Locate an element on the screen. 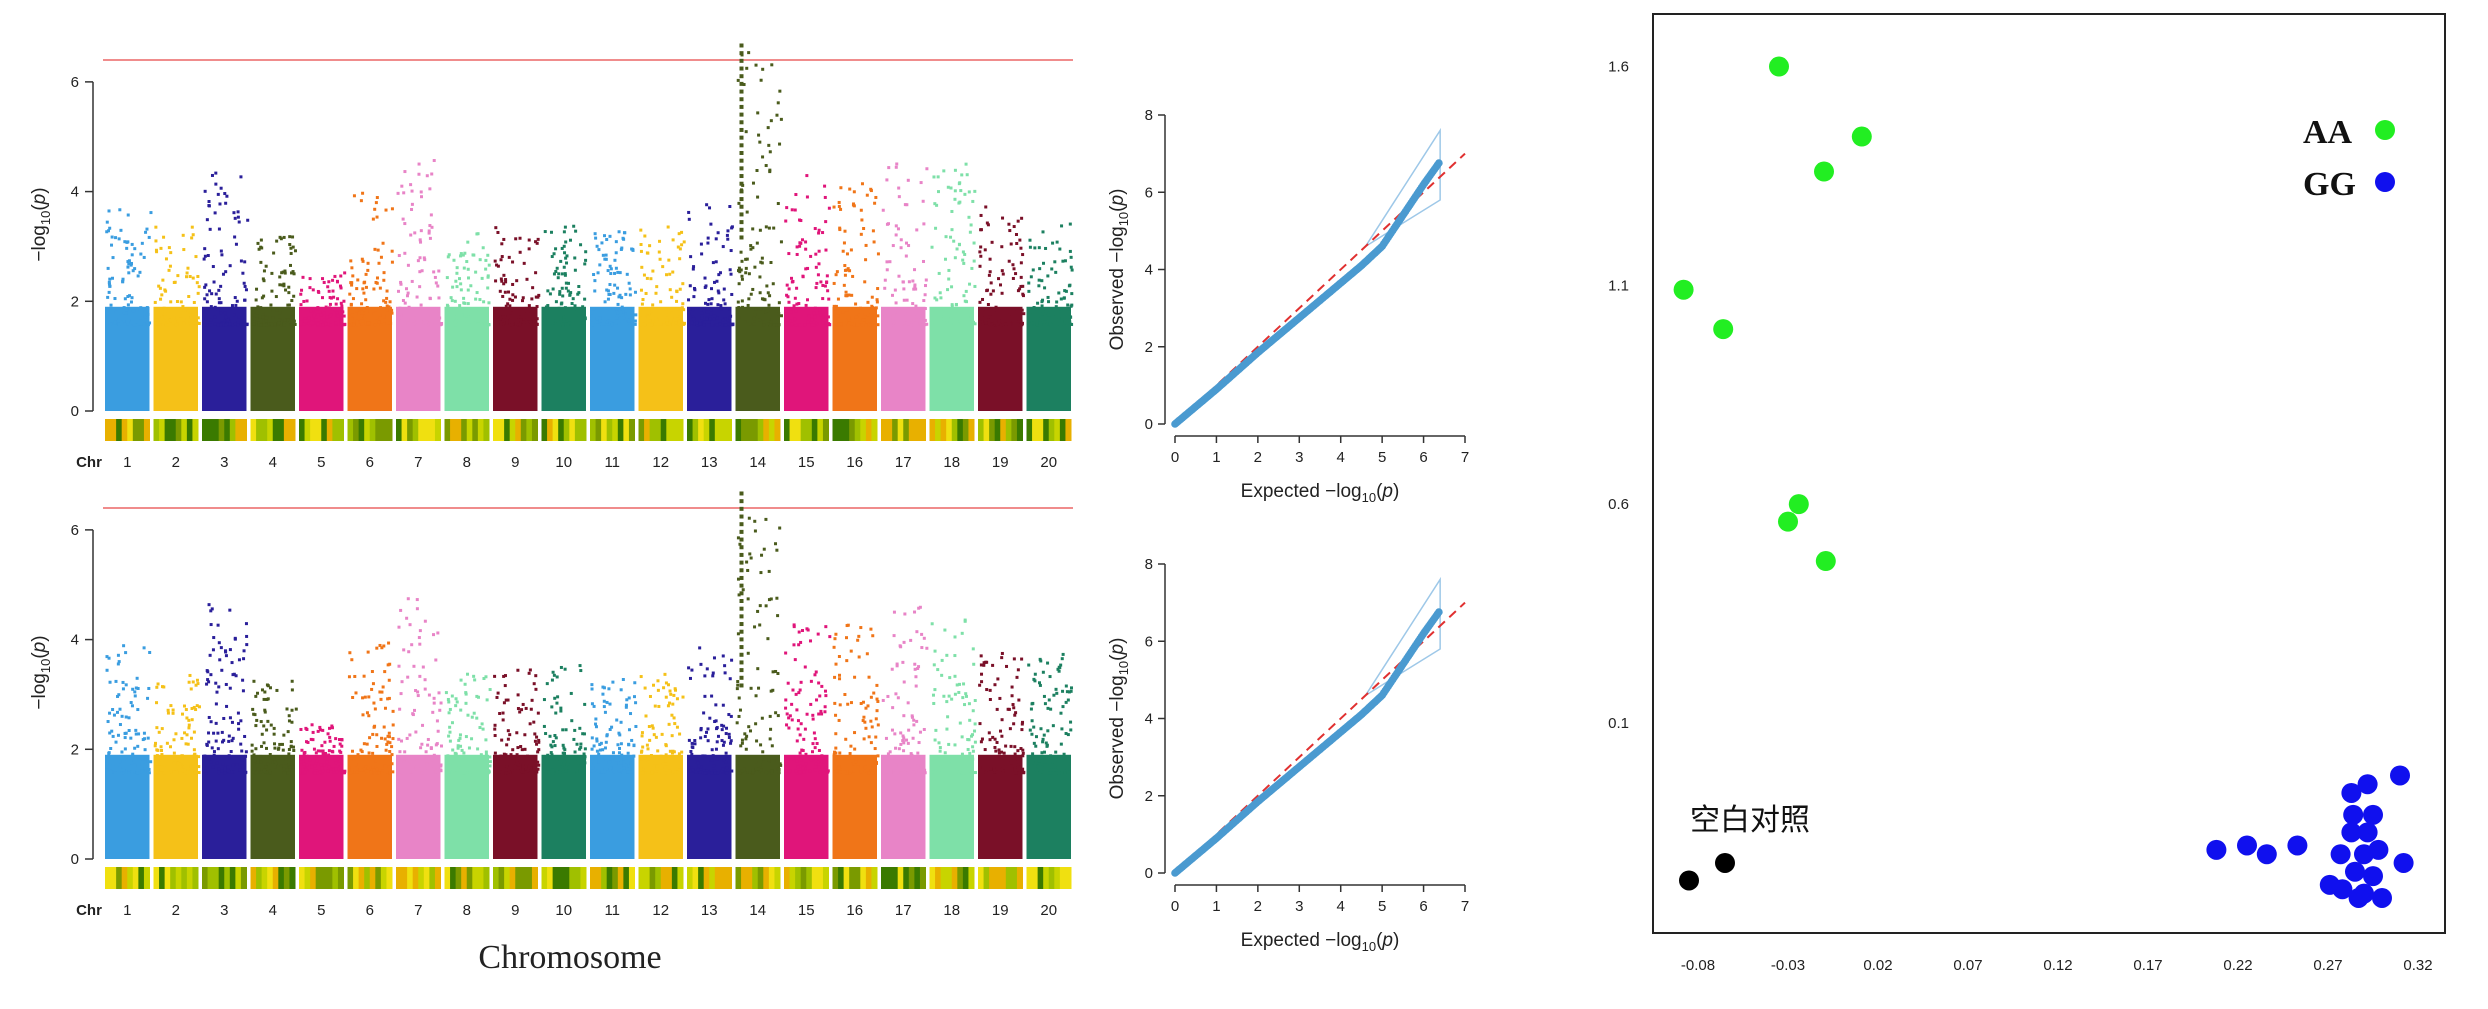 The width and height of the screenshot is (2488, 1009). qq-y-axis-label: Observed −log10(p) is located at coordinates (1119, 270).